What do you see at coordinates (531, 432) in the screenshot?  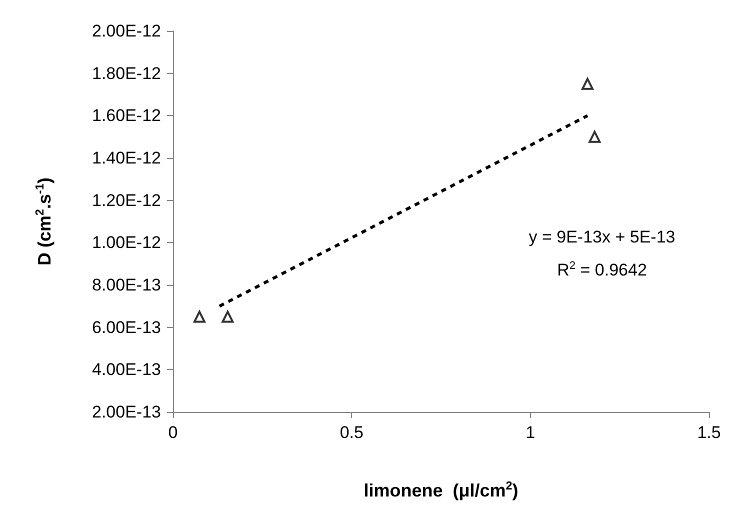 I see `x-tick-label: 1` at bounding box center [531, 432].